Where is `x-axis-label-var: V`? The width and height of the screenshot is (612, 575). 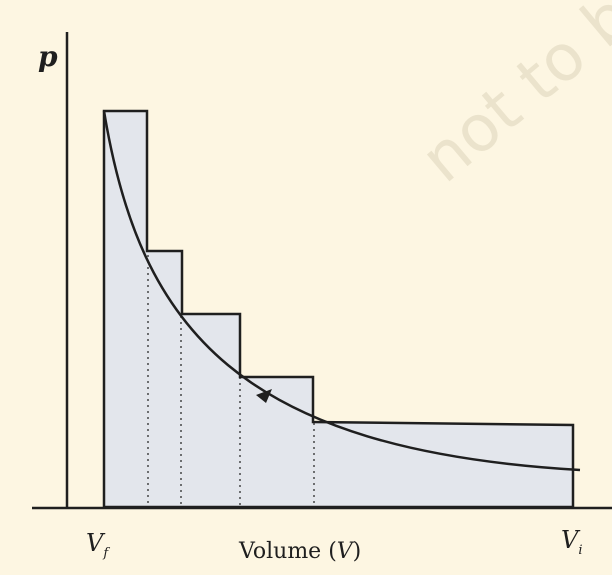 x-axis-label-var: V is located at coordinates (346, 551).